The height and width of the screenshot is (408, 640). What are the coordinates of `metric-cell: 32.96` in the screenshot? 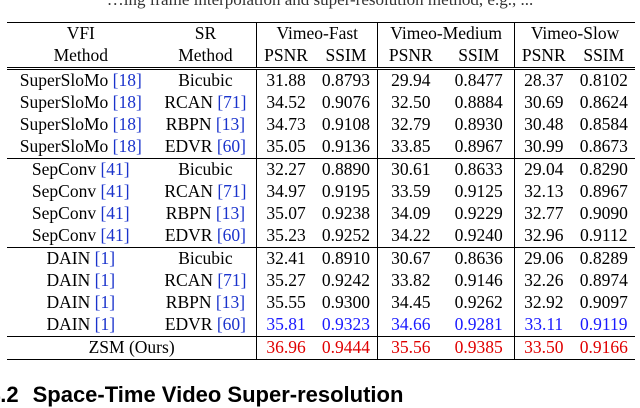 It's located at (544, 235).